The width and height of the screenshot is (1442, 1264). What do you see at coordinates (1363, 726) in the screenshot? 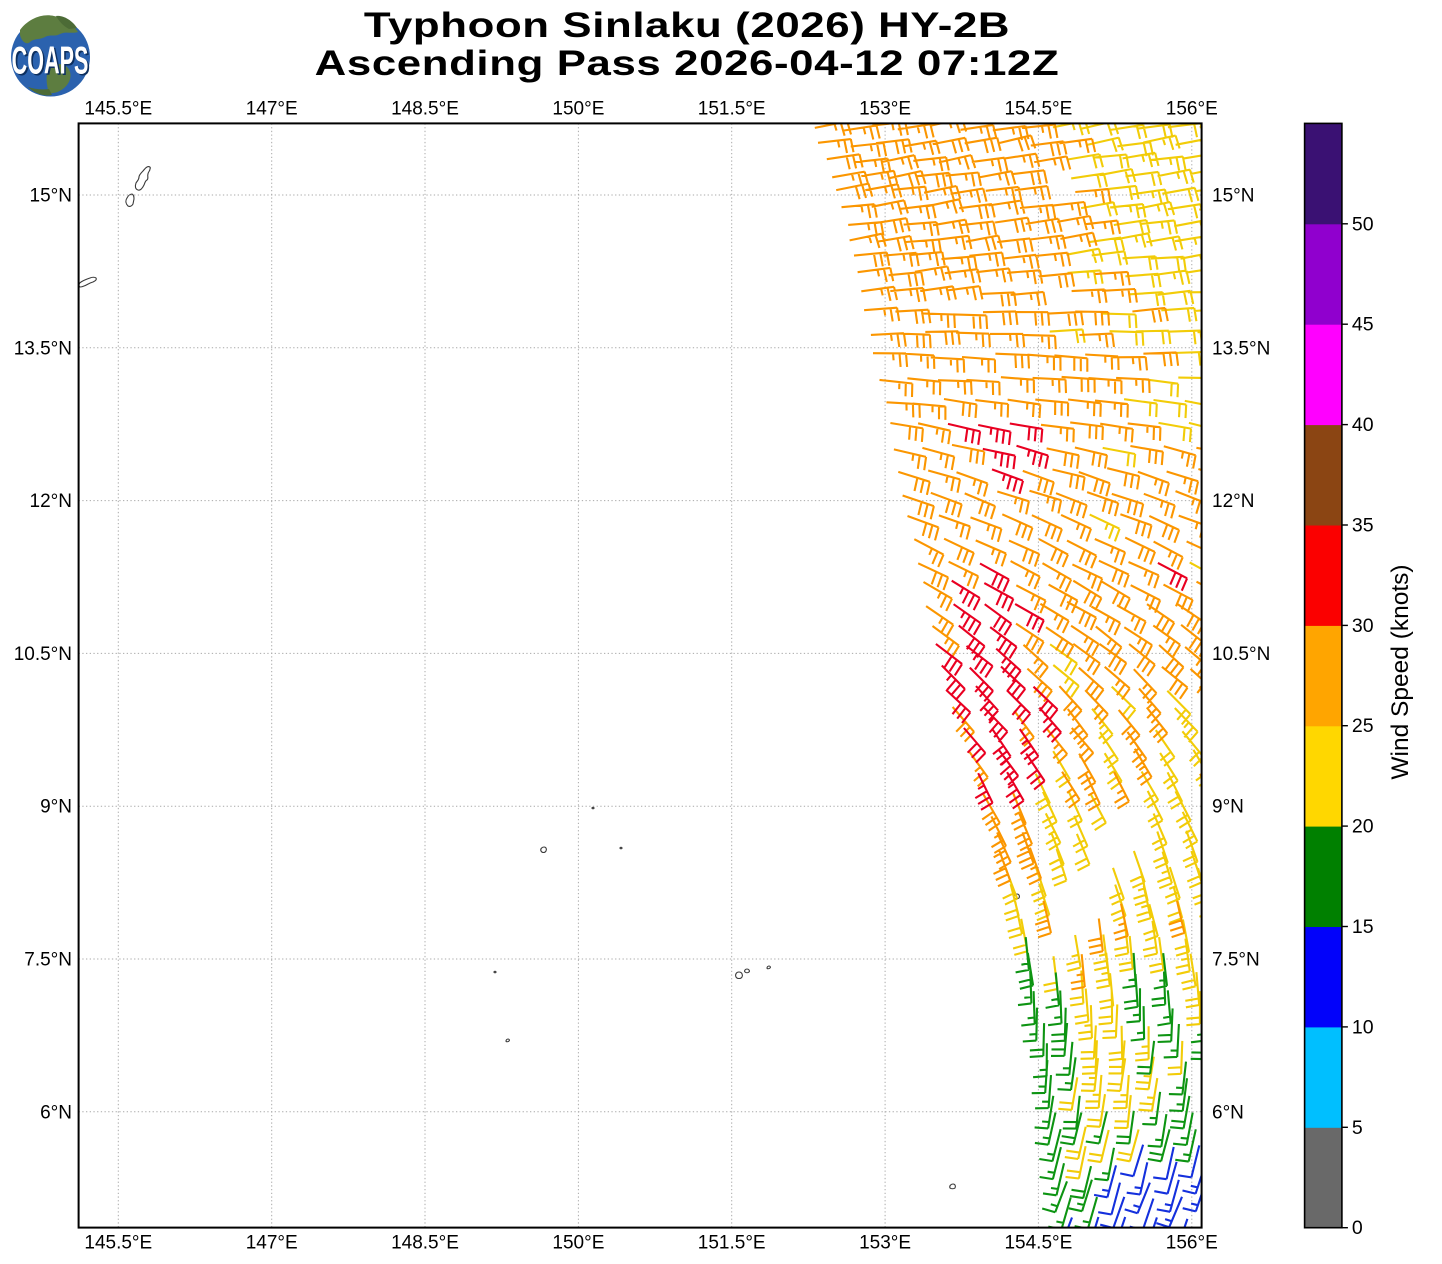
I see `svg-text: 25` at bounding box center [1363, 726].